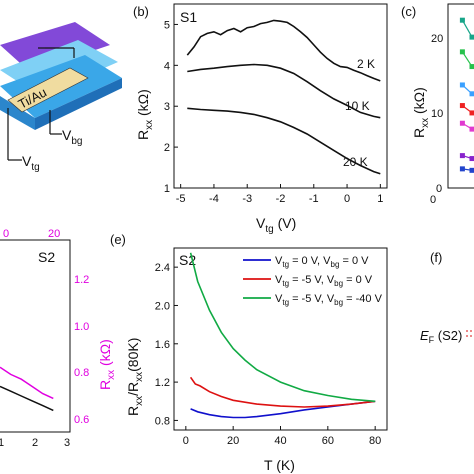 The image size is (474, 474). What do you see at coordinates (375, 441) in the screenshot?
I see `x-tick-label: 80` at bounding box center [375, 441].